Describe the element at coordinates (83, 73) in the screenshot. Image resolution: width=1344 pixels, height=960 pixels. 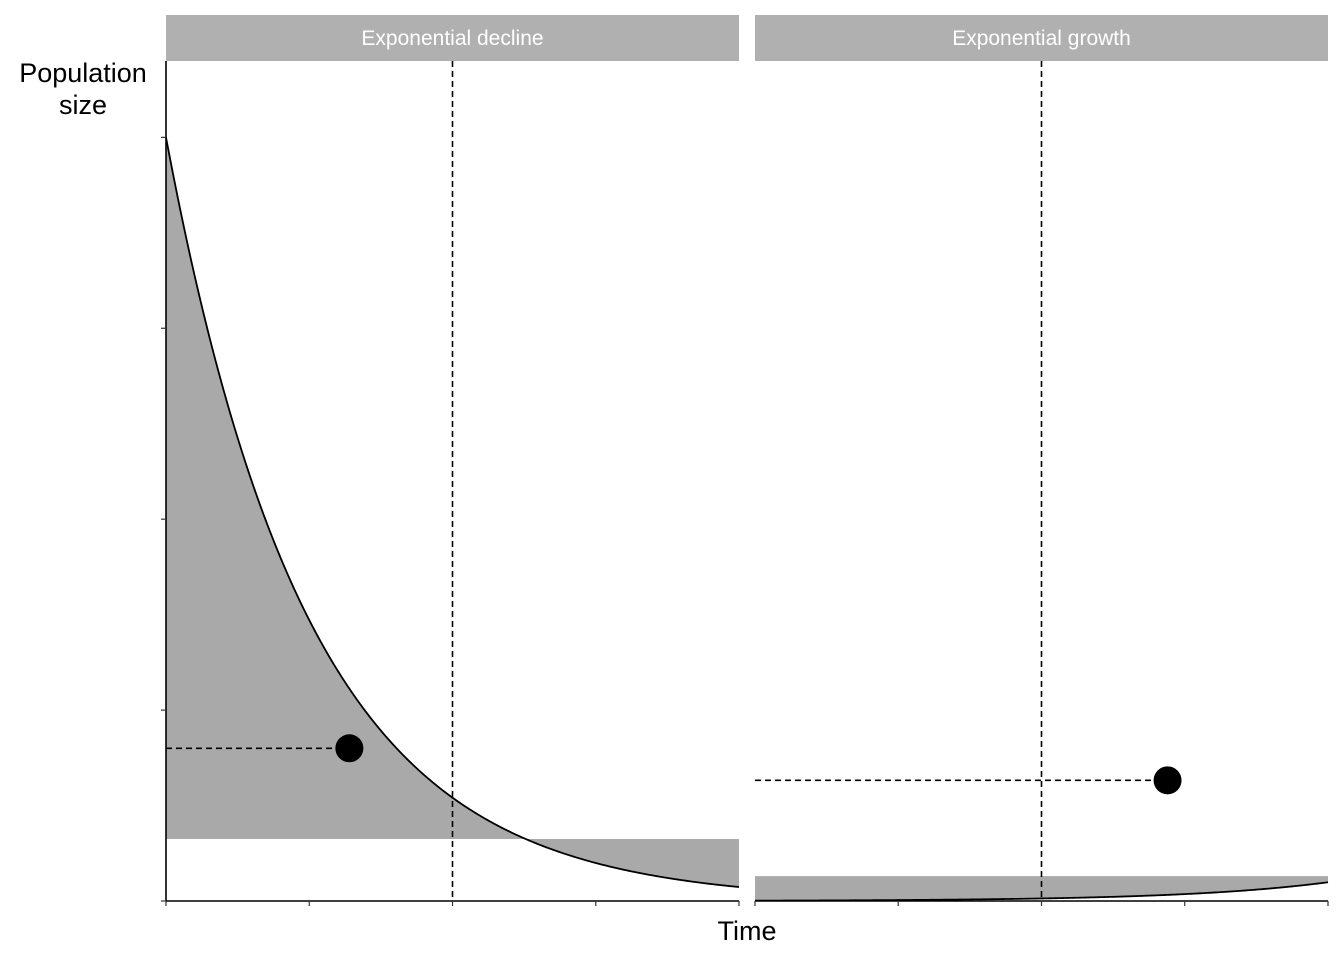
I see `y-axis-title-line-1: Population` at that location.